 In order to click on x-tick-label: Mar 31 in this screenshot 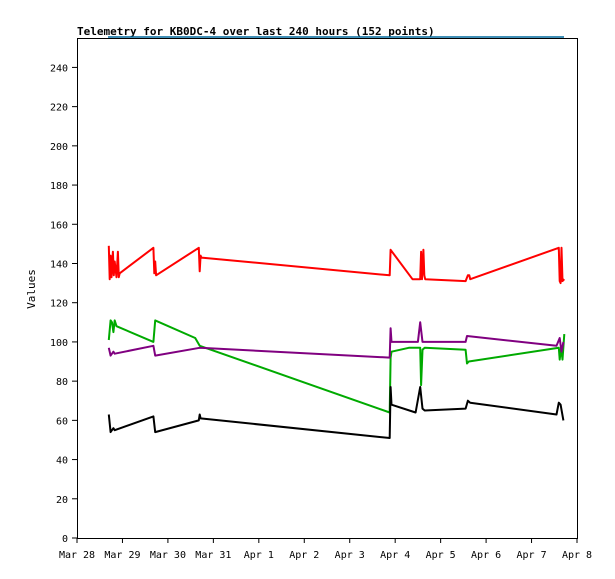, I will do `click(213, 555)`.